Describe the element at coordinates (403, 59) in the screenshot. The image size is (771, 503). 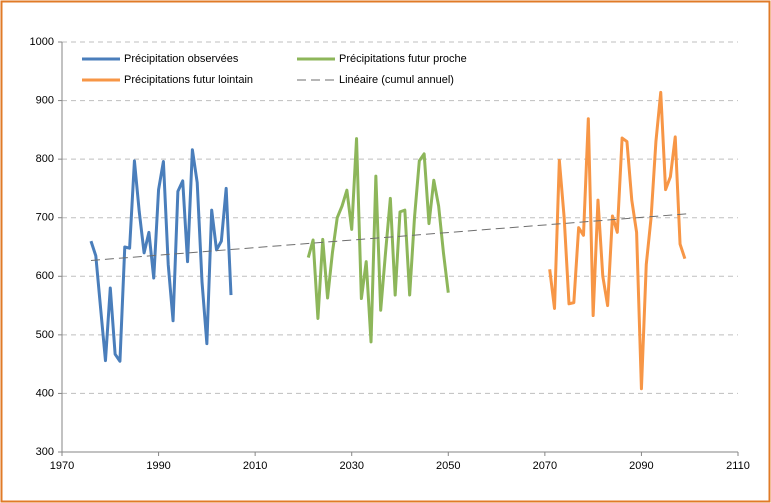
I see `legend-label: Précipitations futur proche` at that location.